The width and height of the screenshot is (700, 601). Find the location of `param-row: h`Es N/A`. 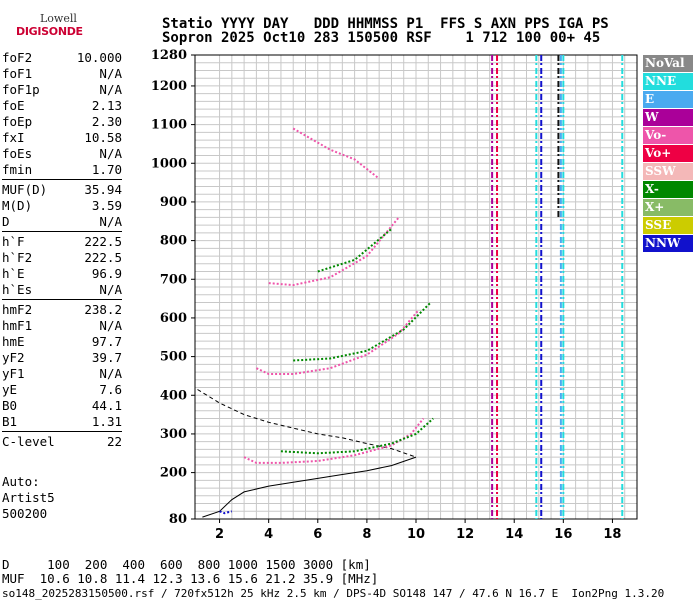

param-row: h`Es N/A is located at coordinates (62, 290).